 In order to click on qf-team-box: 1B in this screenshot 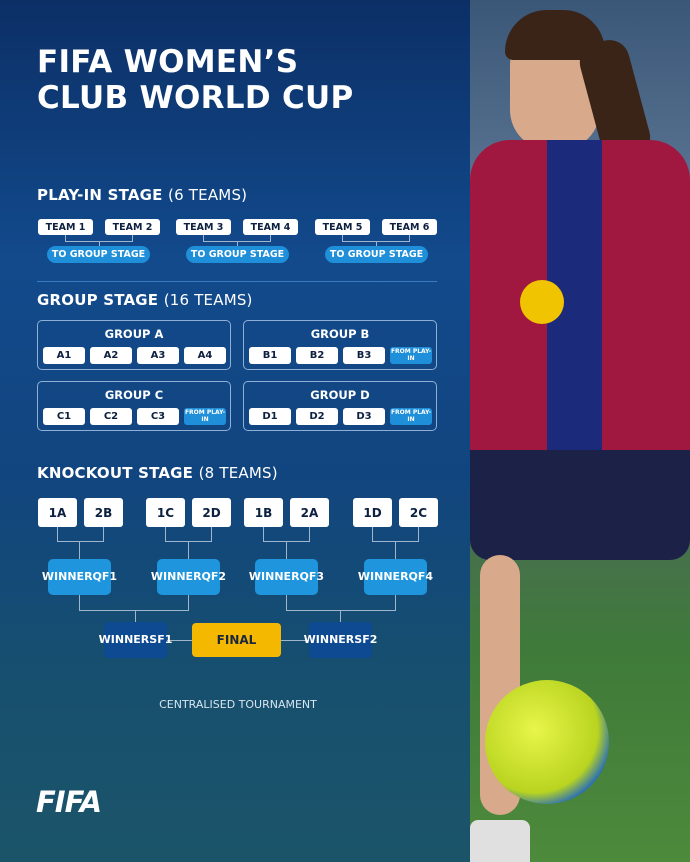, I will do `click(263, 512)`.